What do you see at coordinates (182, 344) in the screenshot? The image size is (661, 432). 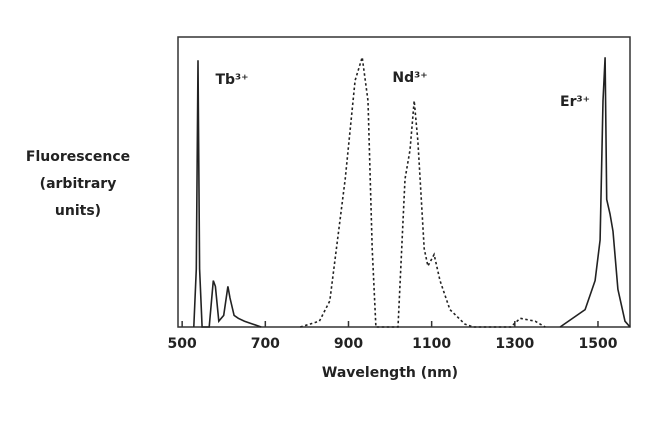 I see `x-tick-label: 500` at bounding box center [182, 344].